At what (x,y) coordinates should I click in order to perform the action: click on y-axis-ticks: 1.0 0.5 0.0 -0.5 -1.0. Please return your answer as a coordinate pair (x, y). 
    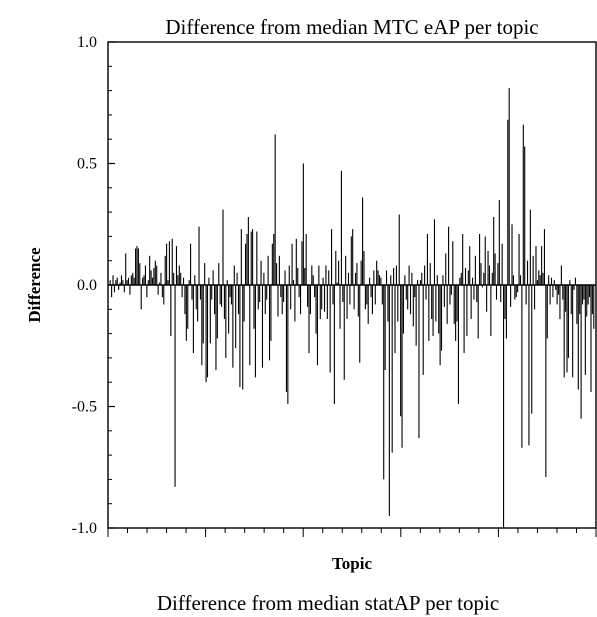
    Looking at the image, I should click on (93, 285).